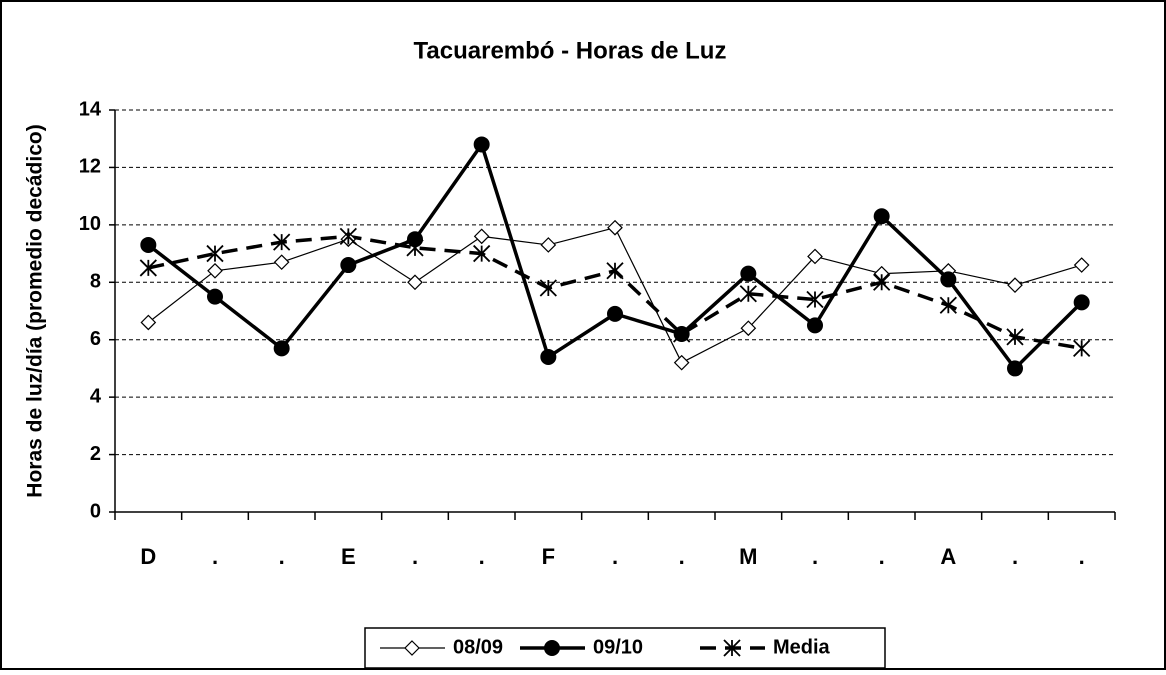 The width and height of the screenshot is (1166, 675). I want to click on y-tick-label: 8, so click(95, 282).